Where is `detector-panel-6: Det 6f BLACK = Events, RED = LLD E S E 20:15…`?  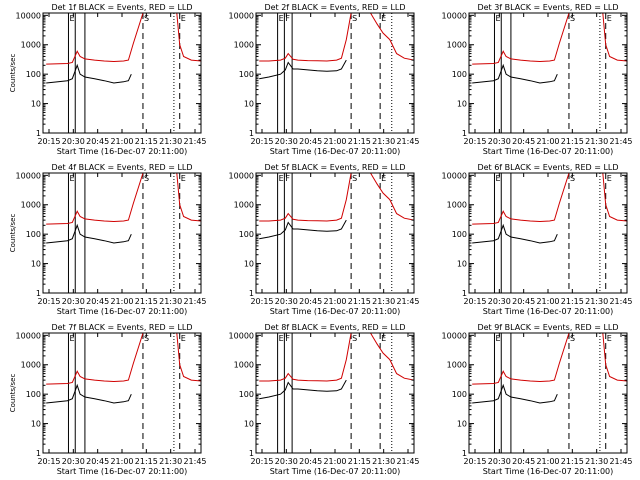 detector-panel-6: Det 6f BLACK = Events, RED = LLD E S E 20:15… is located at coordinates (537, 239).